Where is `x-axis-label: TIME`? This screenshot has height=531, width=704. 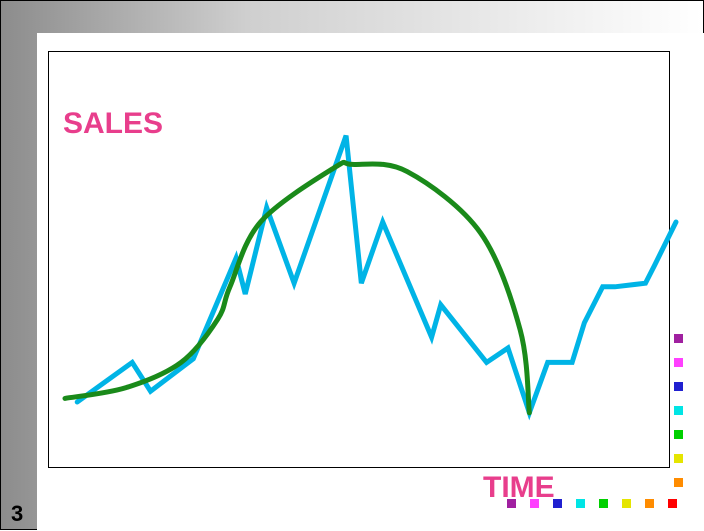 x-axis-label: TIME is located at coordinates (519, 487).